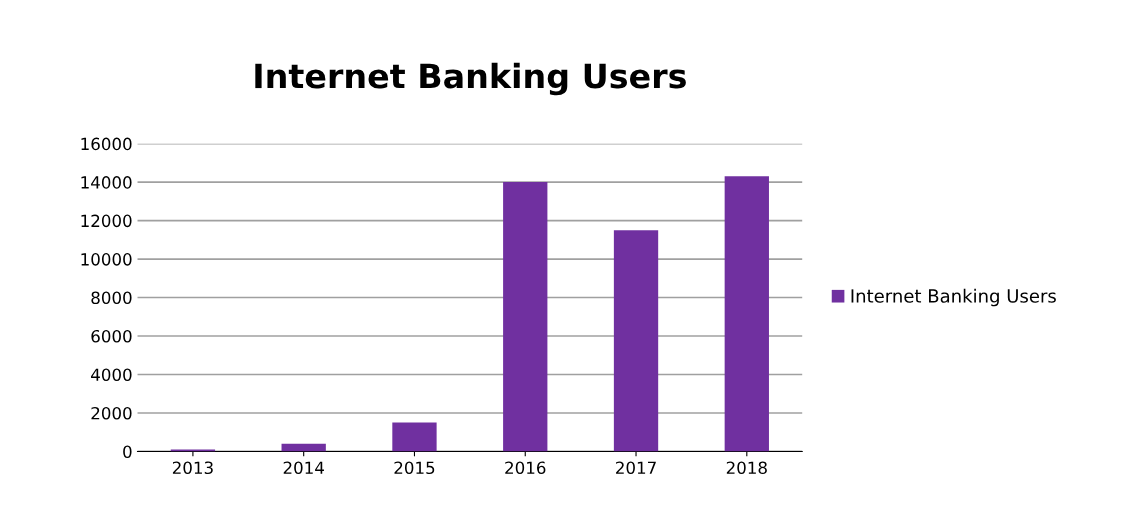 This screenshot has width=1146, height=513. Describe the element at coordinates (106, 182) in the screenshot. I see `y-tick-label: 14000` at that location.